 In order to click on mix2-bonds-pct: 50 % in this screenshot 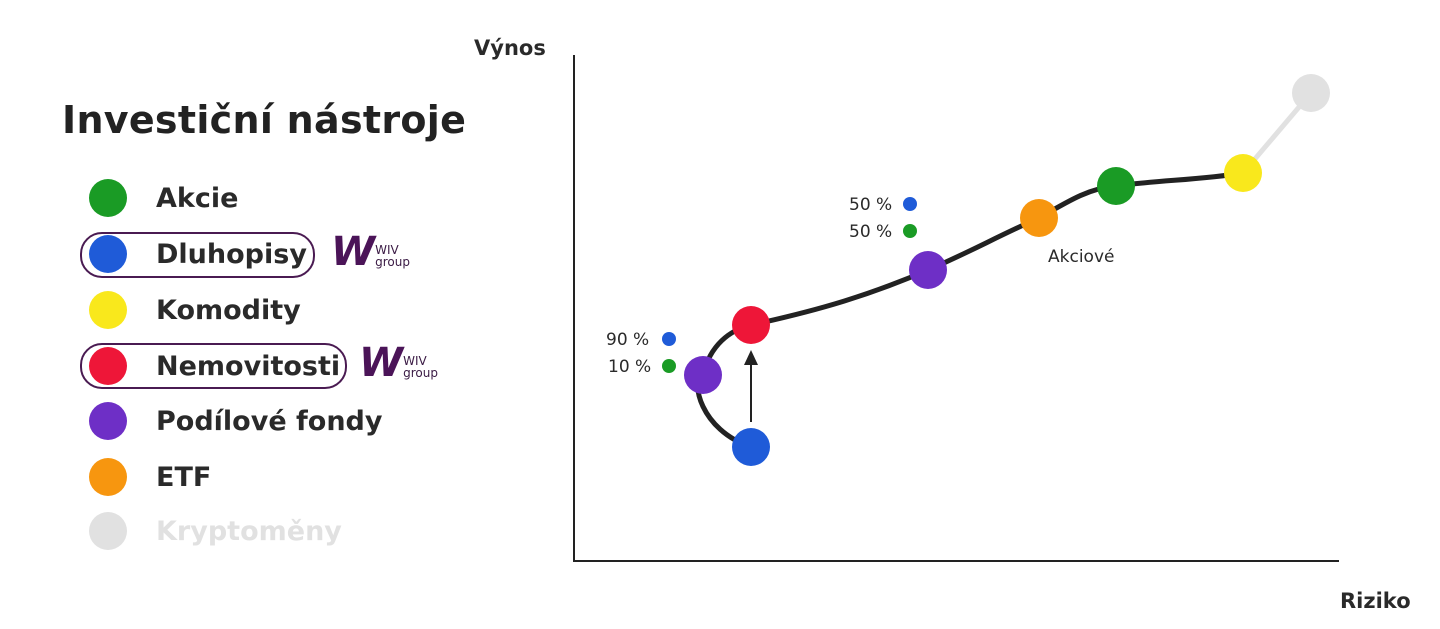, I will do `click(870, 205)`.